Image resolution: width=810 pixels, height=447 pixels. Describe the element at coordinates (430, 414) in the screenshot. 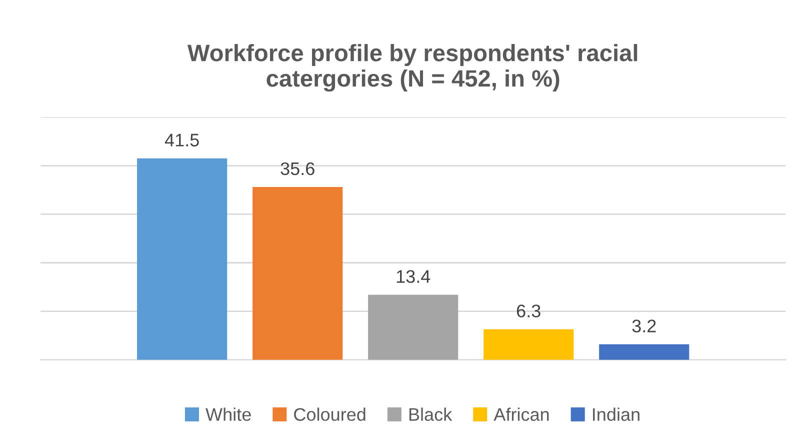

I see `legend-label: Black` at that location.